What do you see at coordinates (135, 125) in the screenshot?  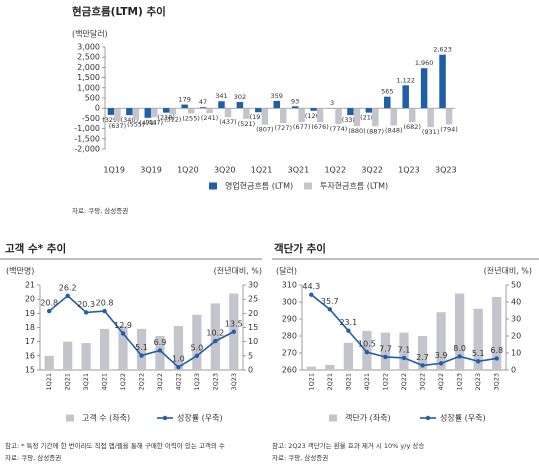 I see `value-label: (555)` at bounding box center [135, 125].